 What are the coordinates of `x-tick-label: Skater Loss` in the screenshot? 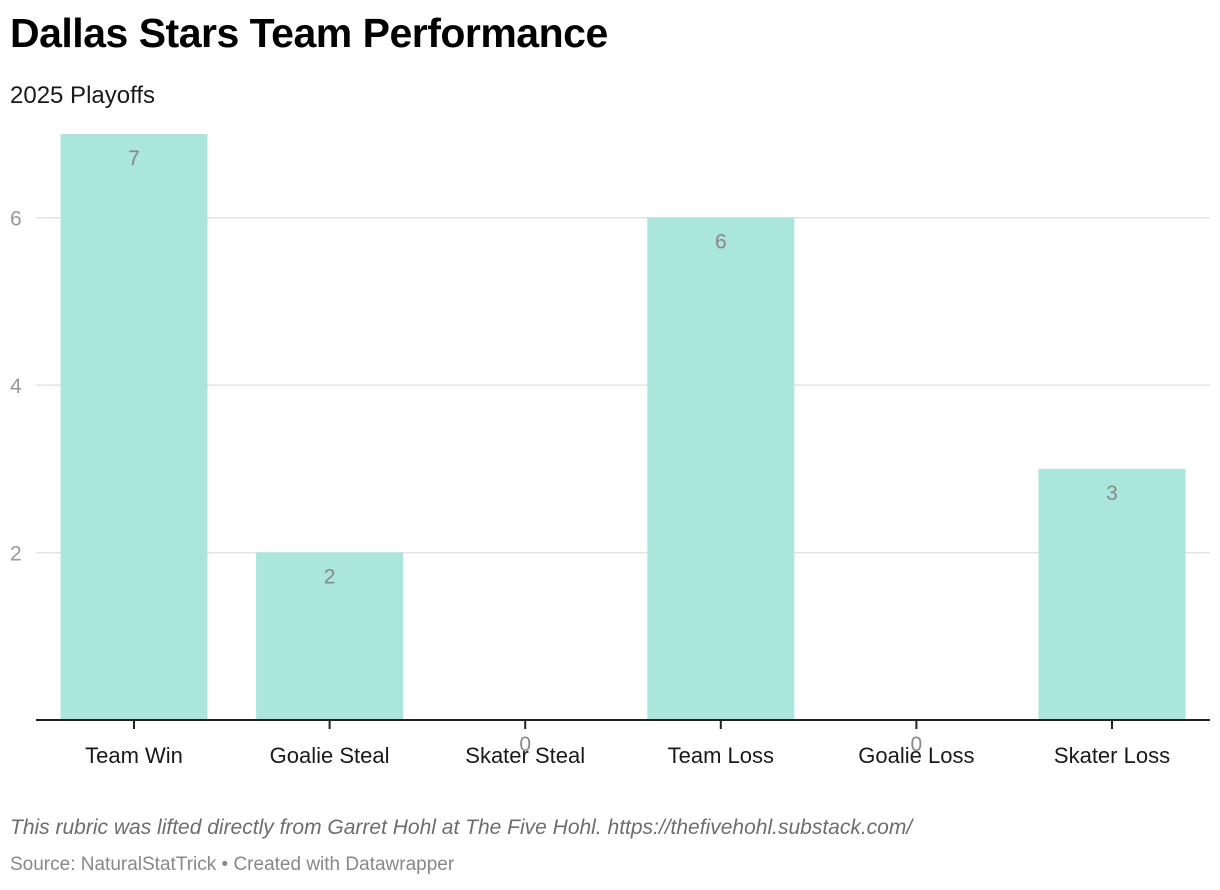 It's located at (1112, 755).